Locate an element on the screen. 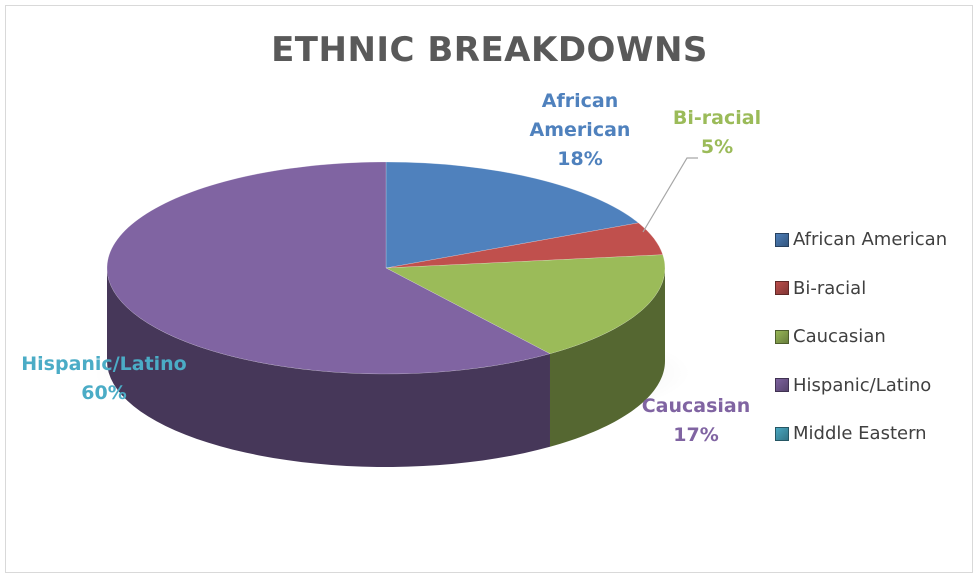  legend-item-caucasian: Caucasian is located at coordinates (861, 336).